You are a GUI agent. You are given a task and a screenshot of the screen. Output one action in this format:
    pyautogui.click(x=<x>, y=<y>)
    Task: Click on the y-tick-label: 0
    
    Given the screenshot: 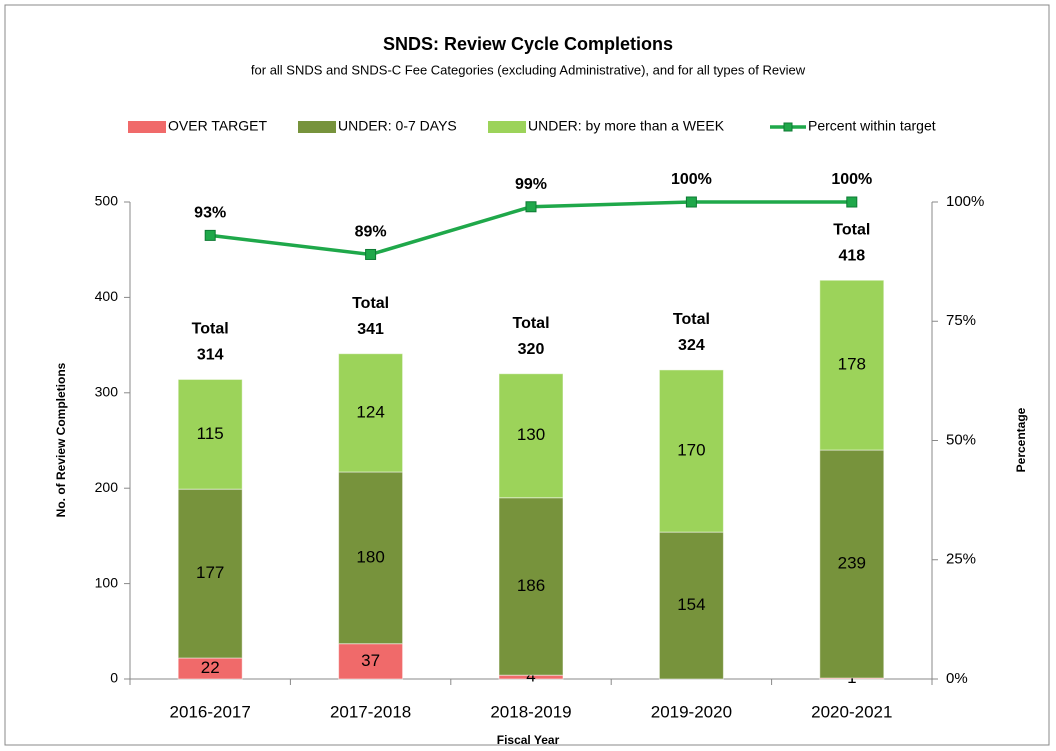 What is the action you would take?
    pyautogui.click(x=114, y=678)
    